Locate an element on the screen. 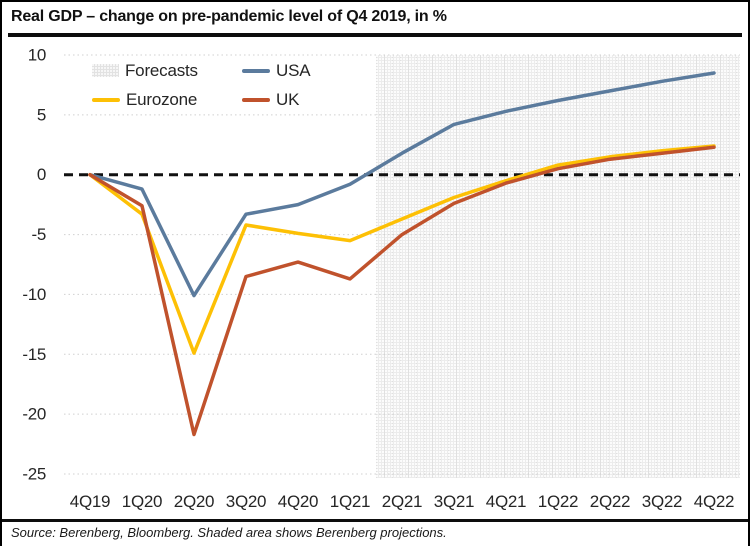 Image resolution: width=750 pixels, height=546 pixels. uk-line-swatch-icon is located at coordinates (256, 99).